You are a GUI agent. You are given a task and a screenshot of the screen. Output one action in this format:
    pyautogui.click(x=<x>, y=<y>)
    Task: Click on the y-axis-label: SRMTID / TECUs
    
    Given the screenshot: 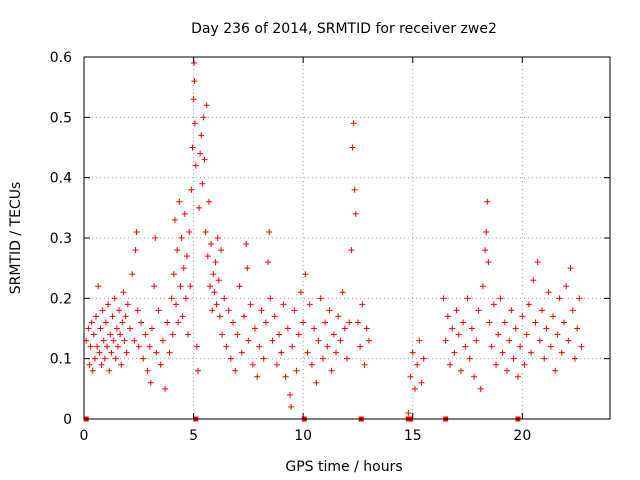 What is the action you would take?
    pyautogui.click(x=16, y=238)
    